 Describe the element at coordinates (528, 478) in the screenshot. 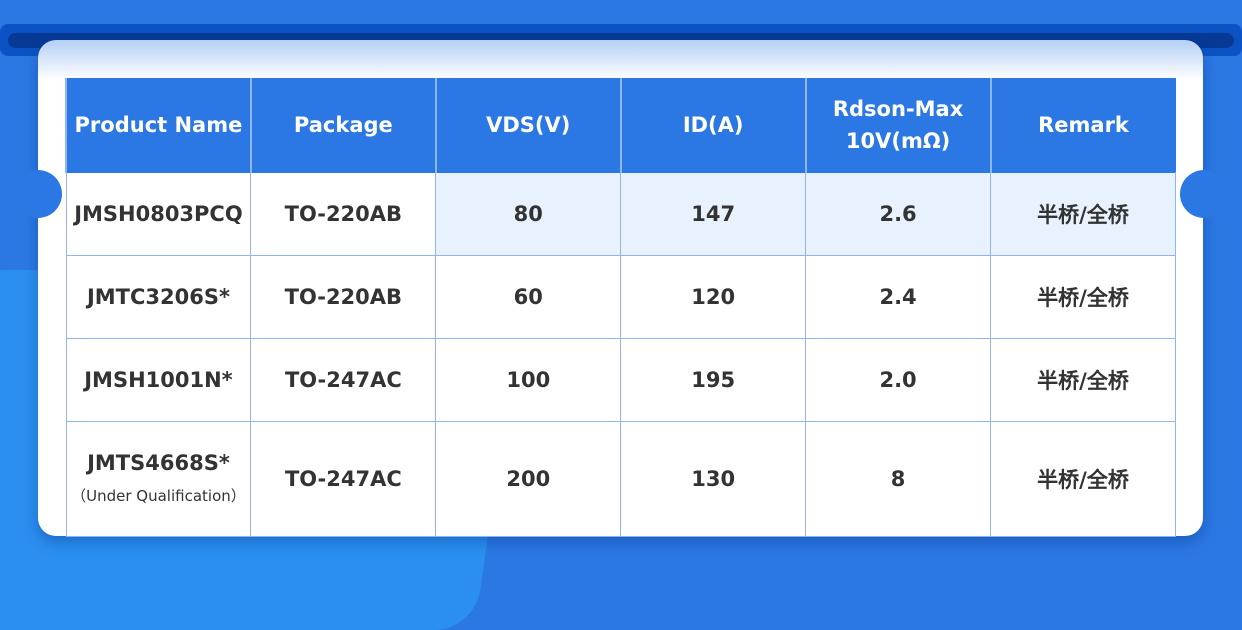

I see `cell-vds: 200` at that location.